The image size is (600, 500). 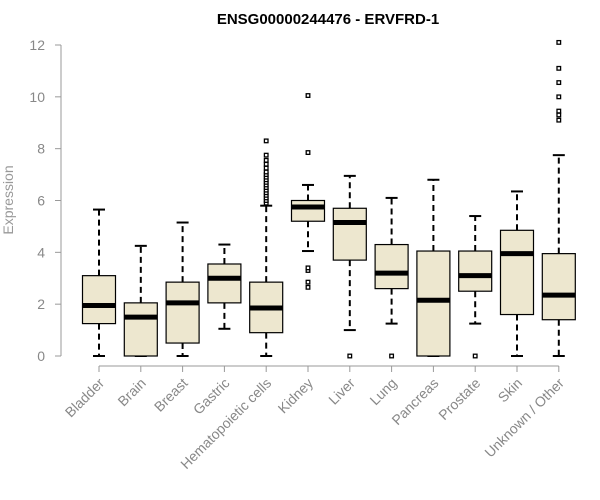 I want to click on x-tick-label: Bladder, so click(x=85, y=398).